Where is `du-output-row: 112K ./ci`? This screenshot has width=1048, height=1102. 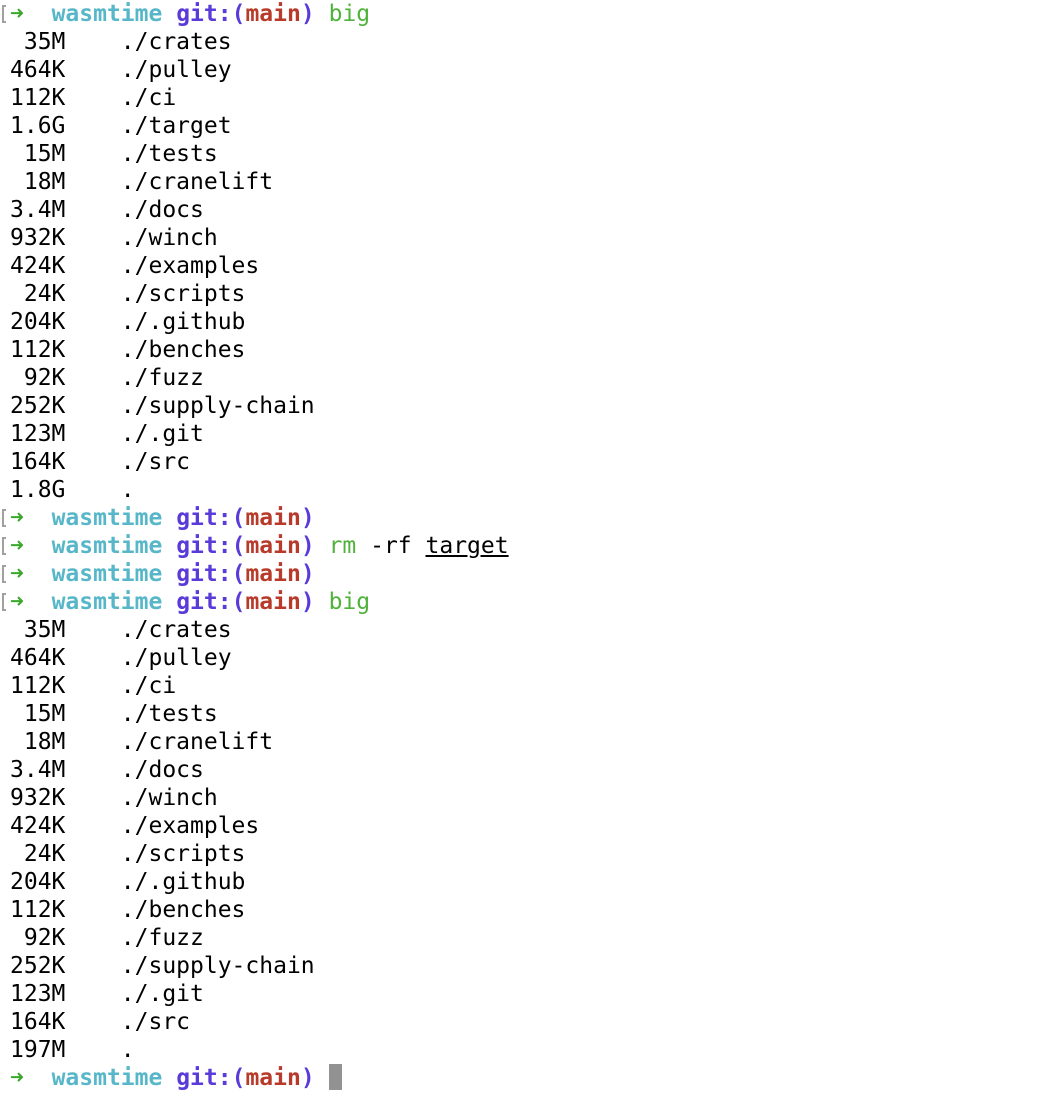 du-output-row: 112K ./ci is located at coordinates (259, 98).